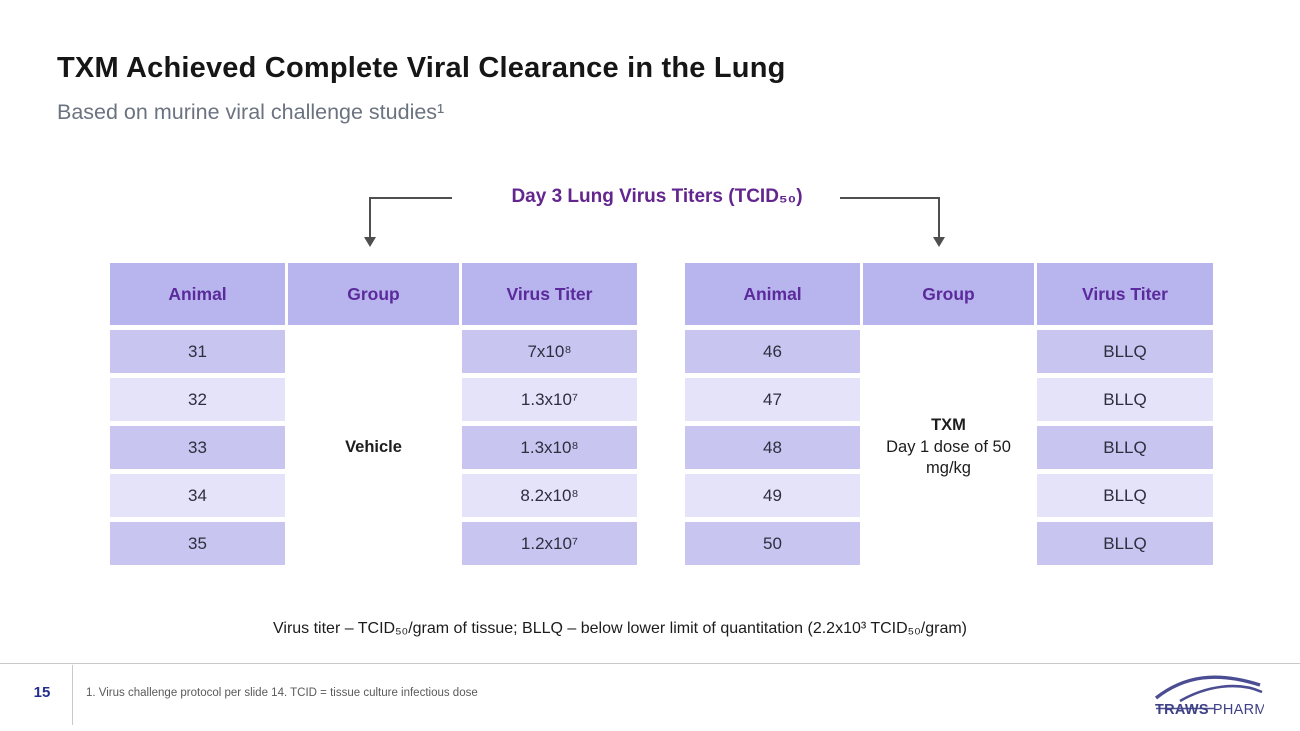  Describe the element at coordinates (197, 351) in the screenshot. I see `animal-cell: 31` at that location.